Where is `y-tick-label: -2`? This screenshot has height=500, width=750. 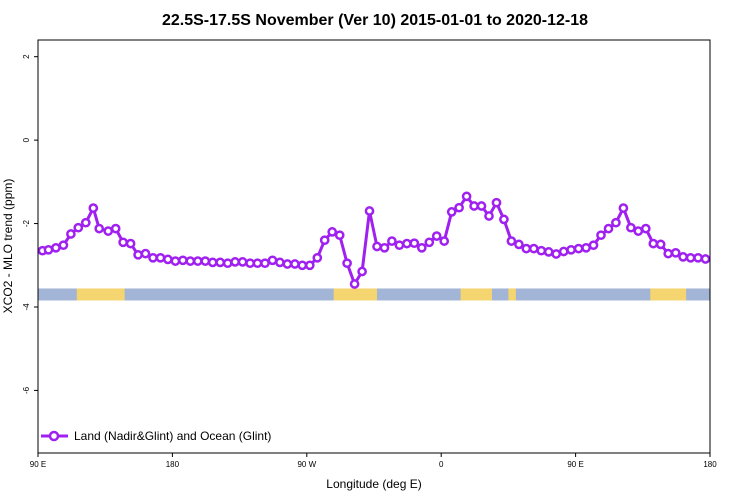 y-tick-label: -2 is located at coordinates (26, 223).